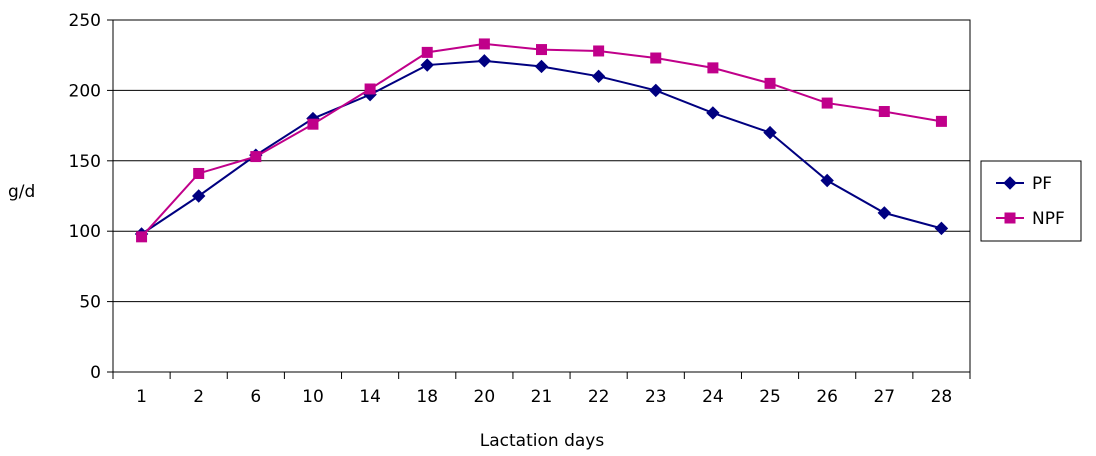 Image resolution: width=1096 pixels, height=456 pixels. What do you see at coordinates (1048, 219) in the screenshot?
I see `legend-label-npf: NPF` at bounding box center [1048, 219].